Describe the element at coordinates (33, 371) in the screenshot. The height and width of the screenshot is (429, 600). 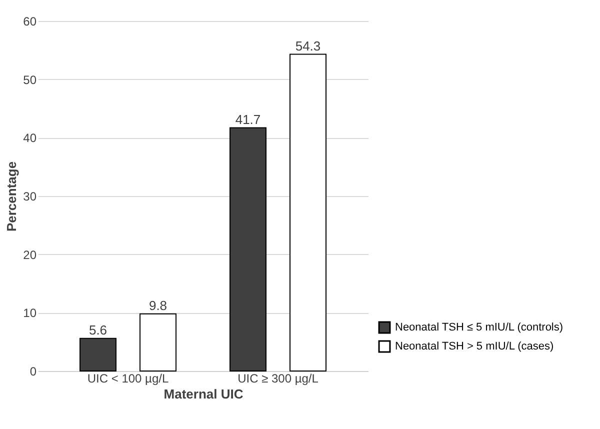
I see `y-tick-label: 0` at that location.